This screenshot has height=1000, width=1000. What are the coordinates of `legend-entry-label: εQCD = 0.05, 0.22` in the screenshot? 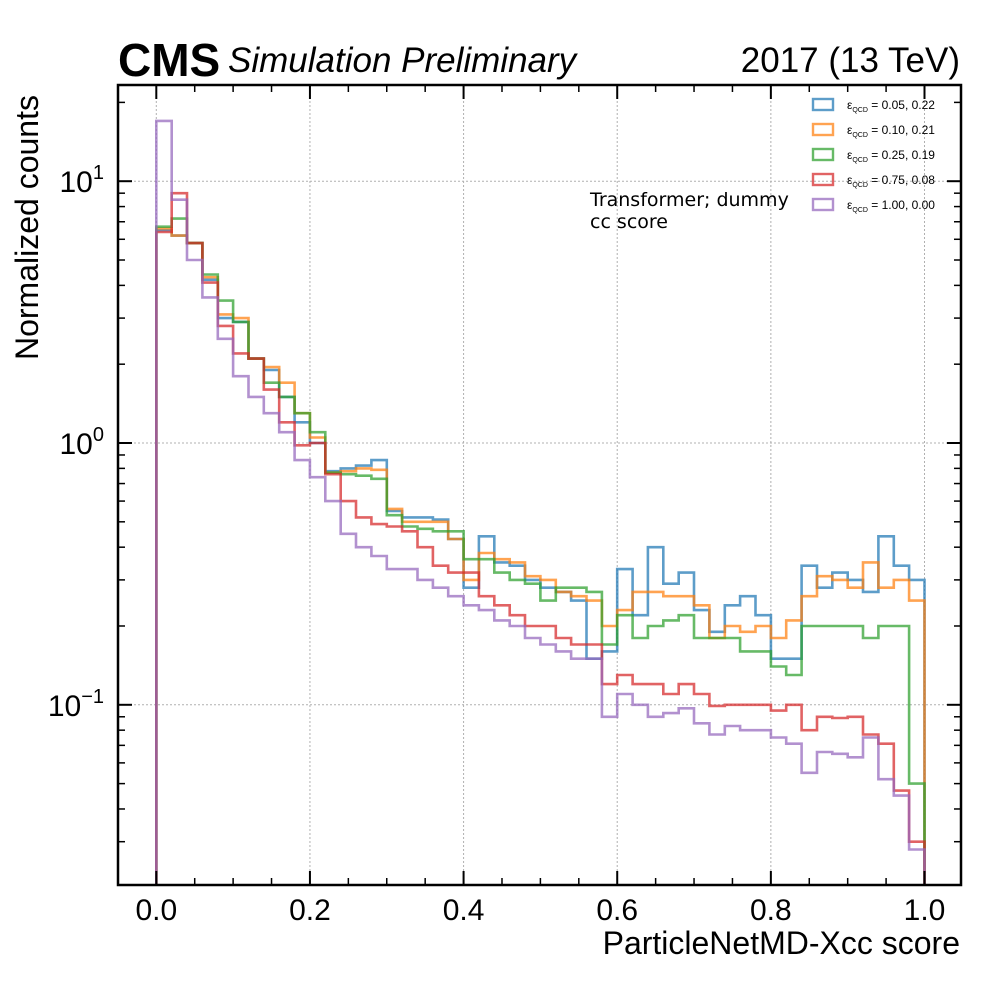 It's located at (891, 106).